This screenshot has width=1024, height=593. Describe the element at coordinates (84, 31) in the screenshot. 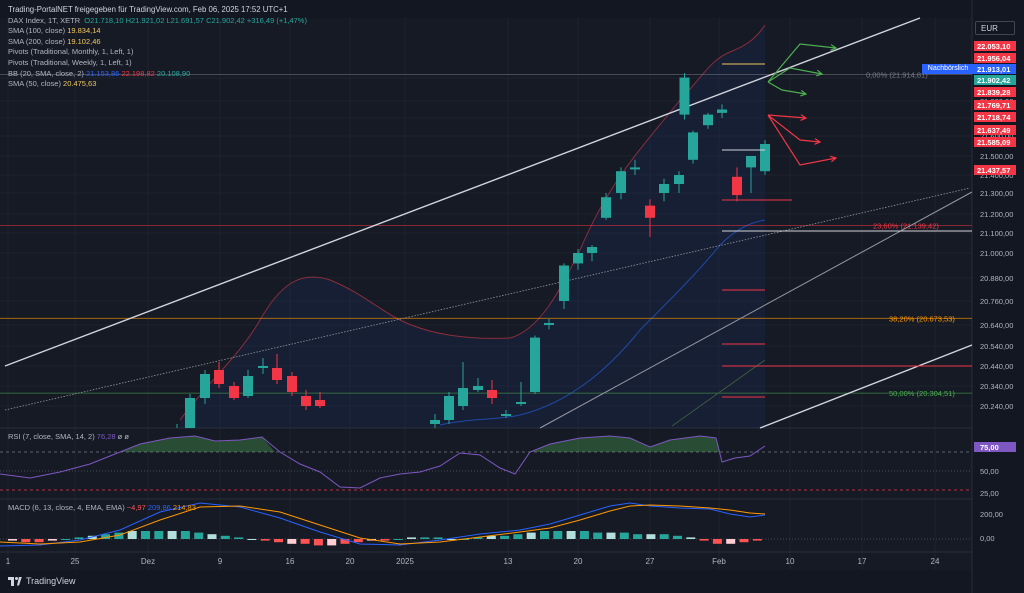

I see `sma100-value: 19.834,14` at that location.